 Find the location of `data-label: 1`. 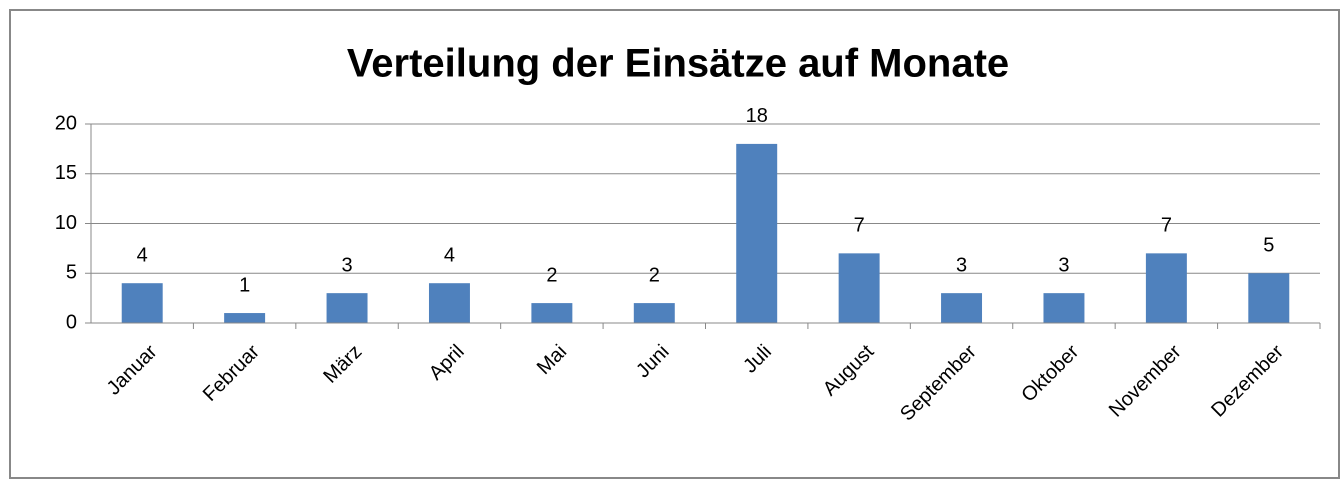

data-label: 1 is located at coordinates (244, 285).